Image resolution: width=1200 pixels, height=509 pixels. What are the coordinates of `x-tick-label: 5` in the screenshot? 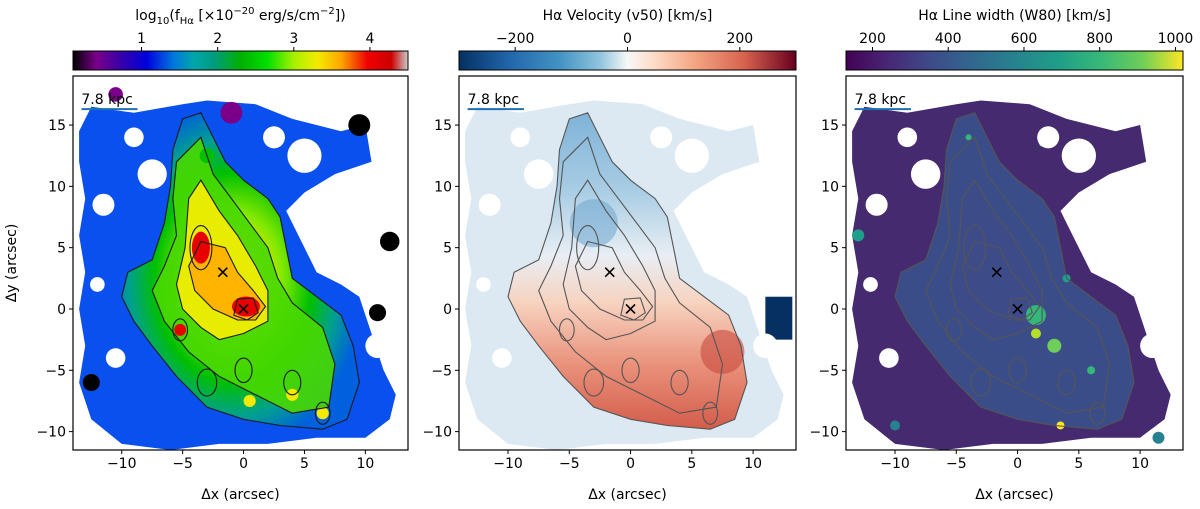 It's located at (691, 464).